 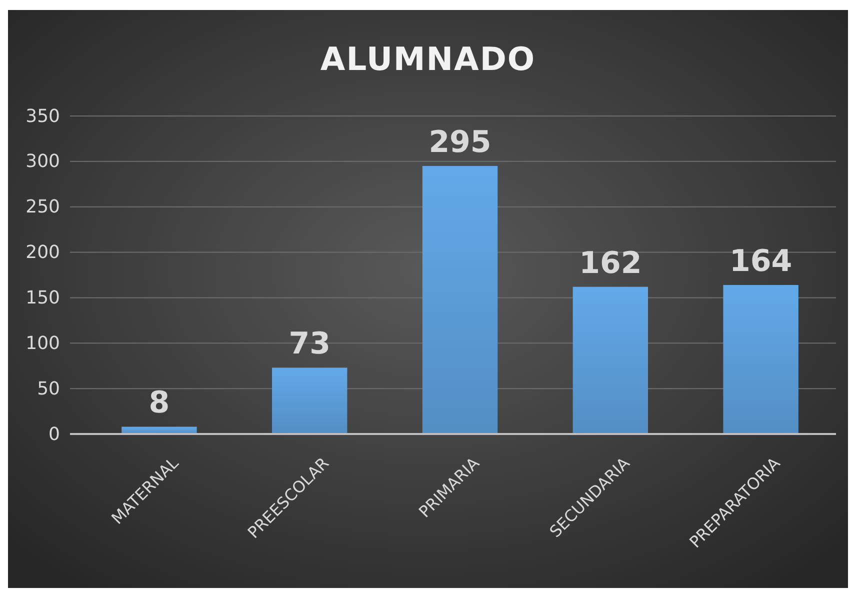 I want to click on data-label: 8, so click(x=159, y=403).